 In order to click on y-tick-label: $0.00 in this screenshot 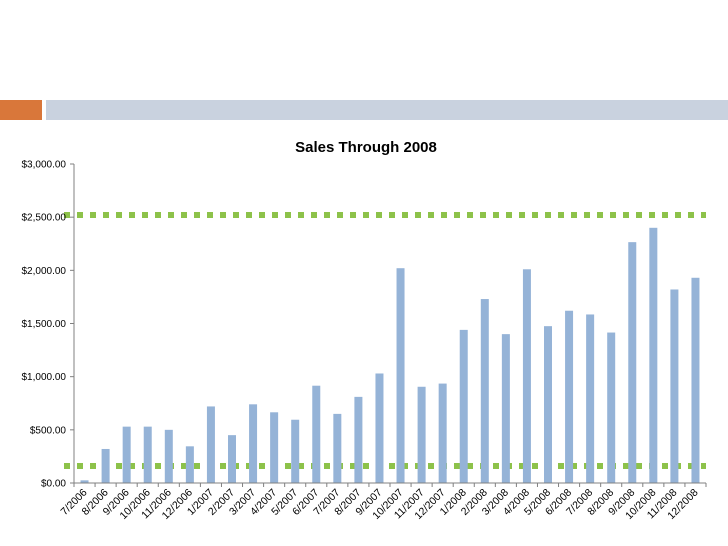, I will do `click(53, 484)`.